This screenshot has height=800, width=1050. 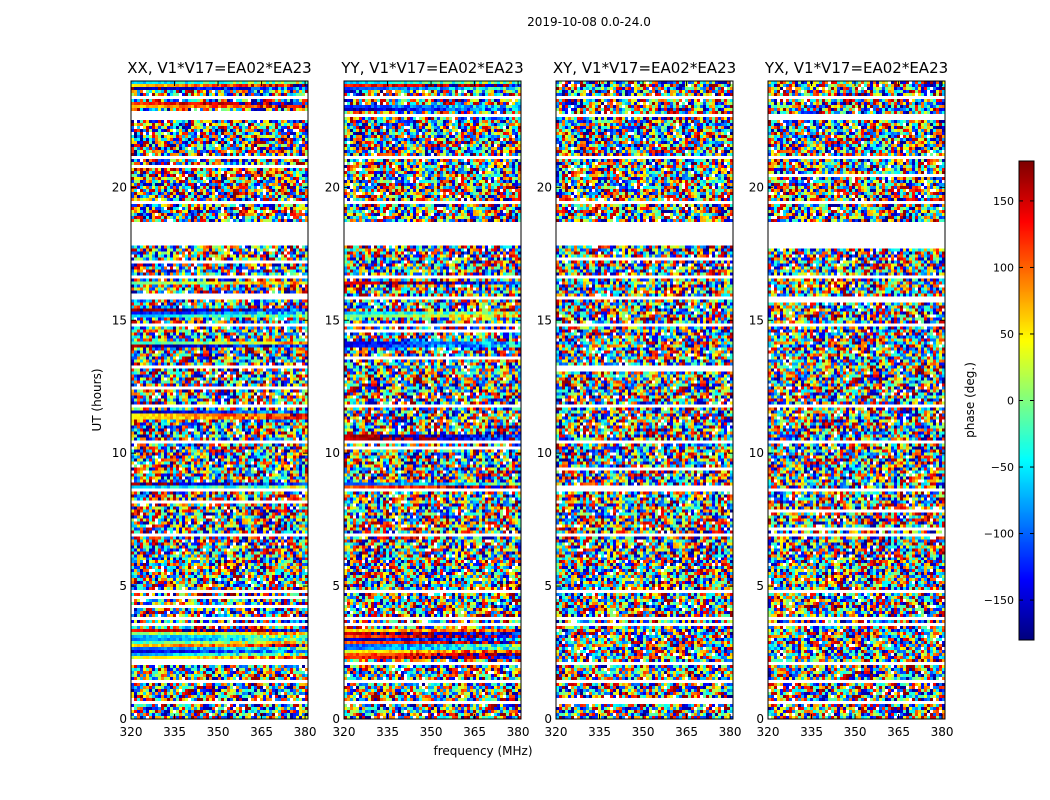 What do you see at coordinates (219, 68) in the screenshot?
I see `panel-title: XX, V1*V17=EA02*EA23` at bounding box center [219, 68].